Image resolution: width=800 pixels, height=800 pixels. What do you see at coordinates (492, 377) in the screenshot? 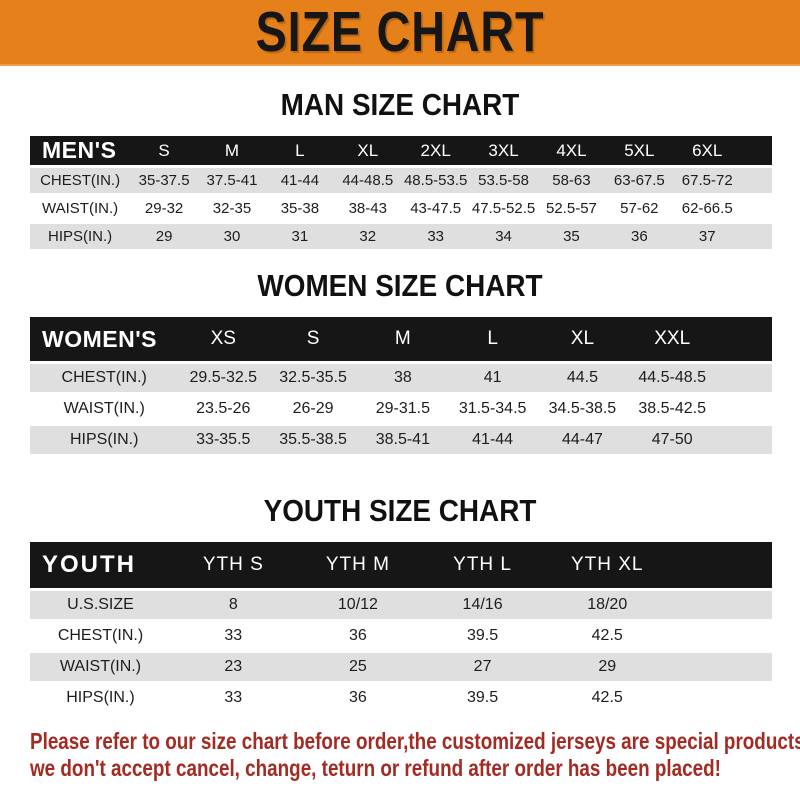
I see `size-cell: 41` at bounding box center [492, 377].